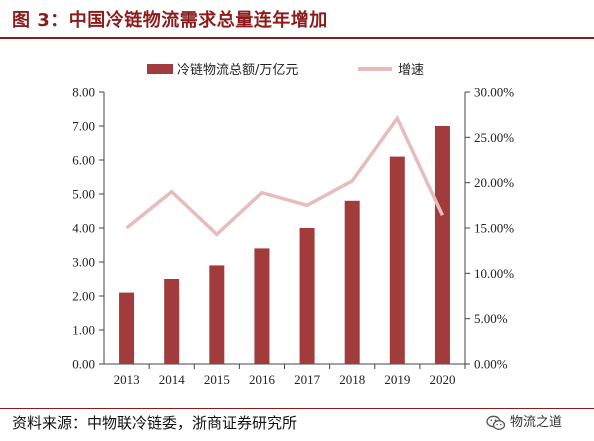 The height and width of the screenshot is (441, 594). I want to click on y-right-tick-label: 30.00%, so click(494, 92).